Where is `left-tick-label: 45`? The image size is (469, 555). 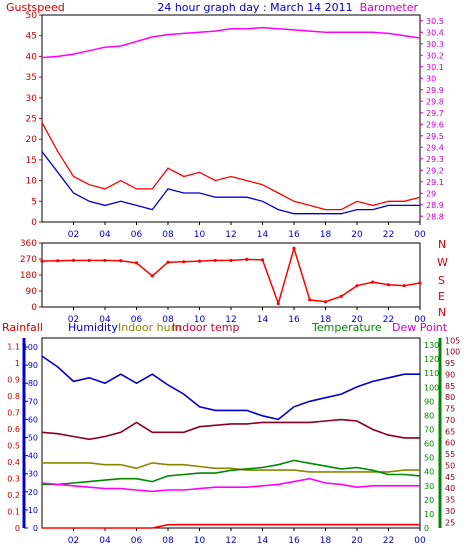 left-tick-label: 45 is located at coordinates (31, 37).